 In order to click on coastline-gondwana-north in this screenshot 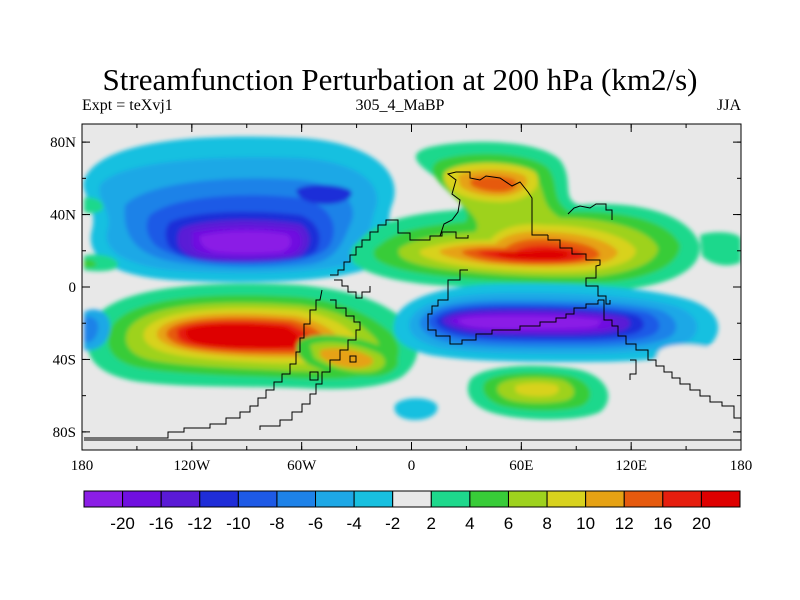, I will do `click(513, 307)`.